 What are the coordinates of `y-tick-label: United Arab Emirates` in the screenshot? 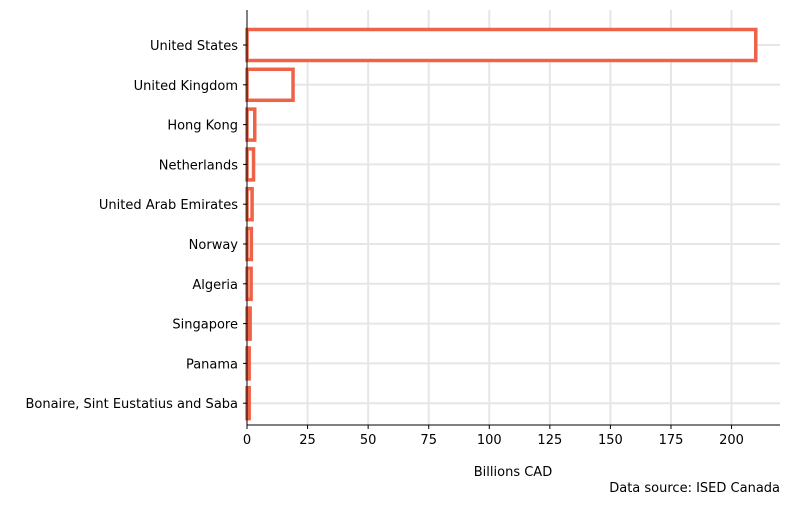 It's located at (168, 205).